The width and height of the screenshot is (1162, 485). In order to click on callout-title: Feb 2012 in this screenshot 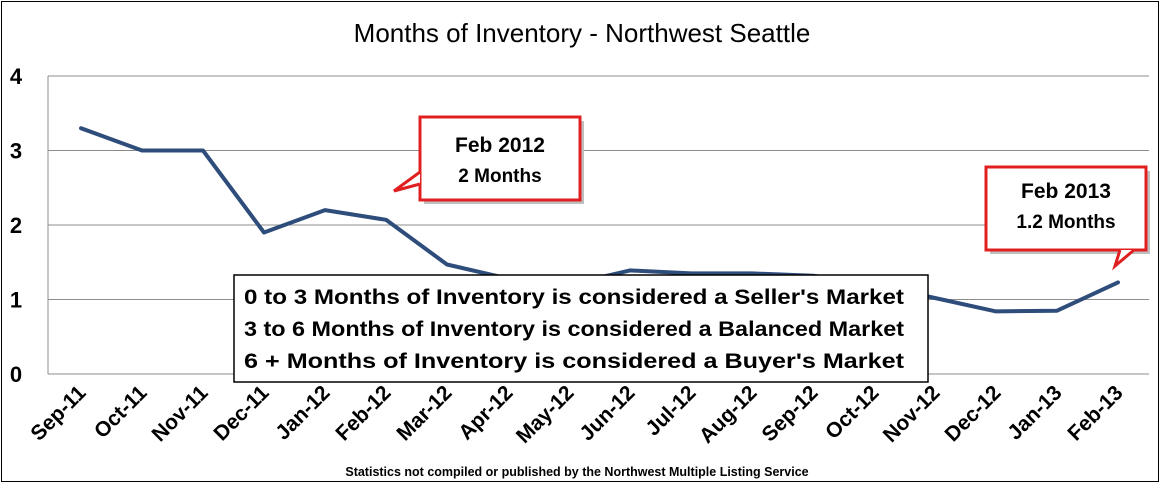, I will do `click(500, 145)`.